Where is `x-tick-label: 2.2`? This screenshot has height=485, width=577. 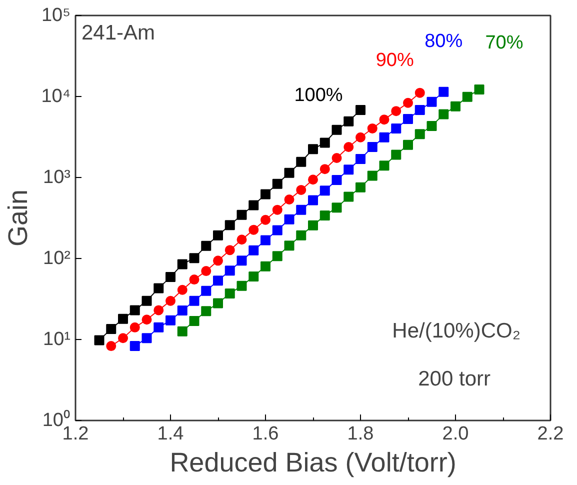
x-tick-label: 2.2 is located at coordinates (550, 434).